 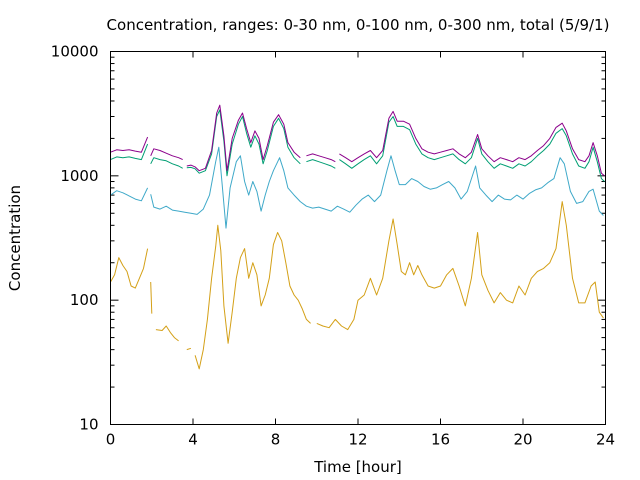 What do you see at coordinates (111, 440) in the screenshot?
I see `x-tick-label: 0` at bounding box center [111, 440].